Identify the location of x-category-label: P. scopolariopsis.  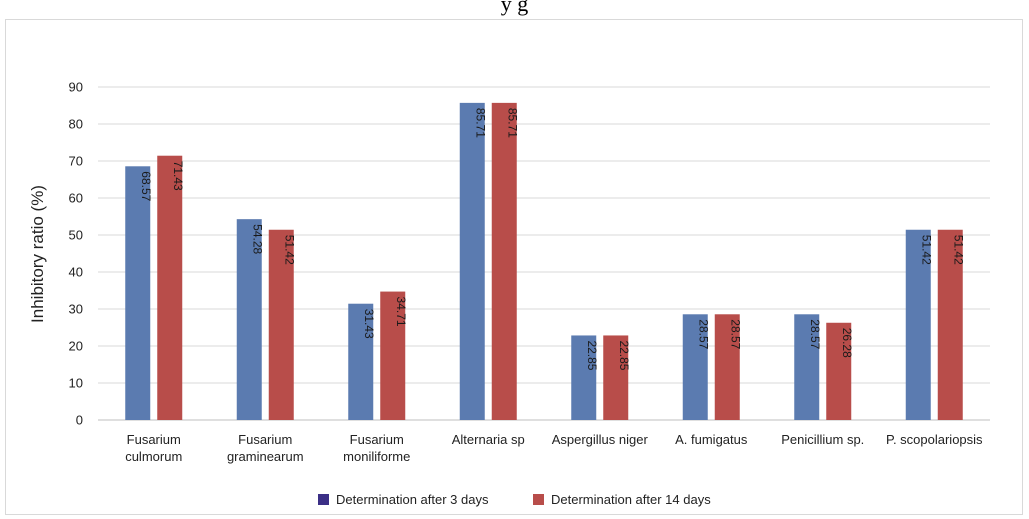
(934, 439).